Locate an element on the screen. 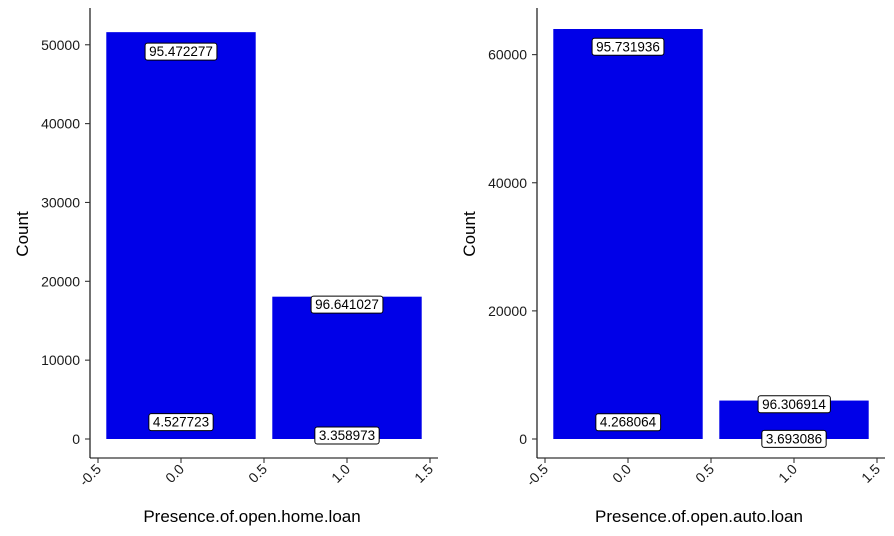 The width and height of the screenshot is (894, 536). y-tick-label: 30000 is located at coordinates (60, 202).